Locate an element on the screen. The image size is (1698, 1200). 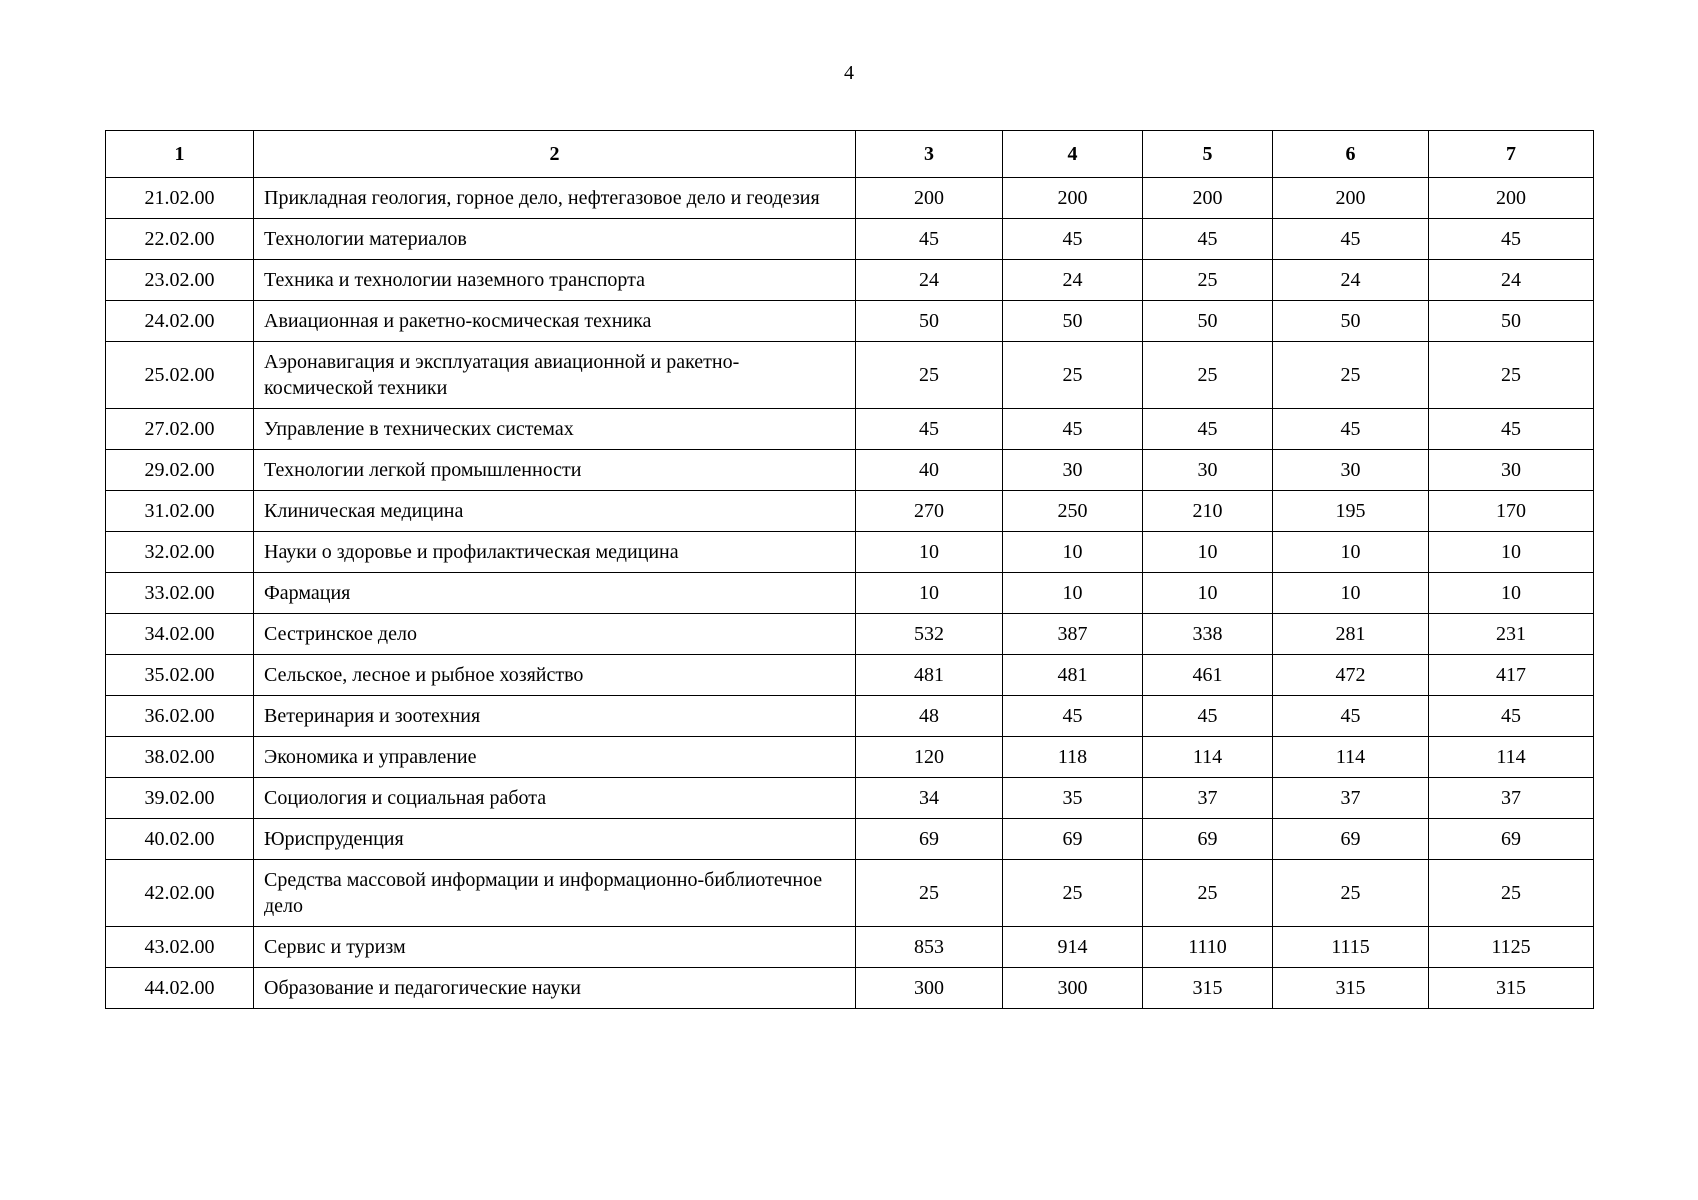
name-cell: Сервис и туризм is located at coordinates (554, 947).